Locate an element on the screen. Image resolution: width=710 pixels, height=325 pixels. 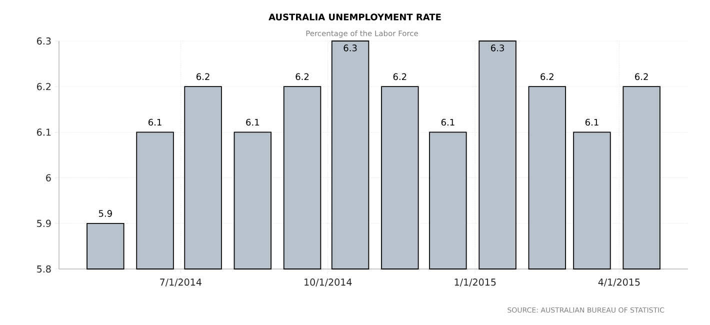
x-tick-label: 4/1/2015 is located at coordinates (619, 282).